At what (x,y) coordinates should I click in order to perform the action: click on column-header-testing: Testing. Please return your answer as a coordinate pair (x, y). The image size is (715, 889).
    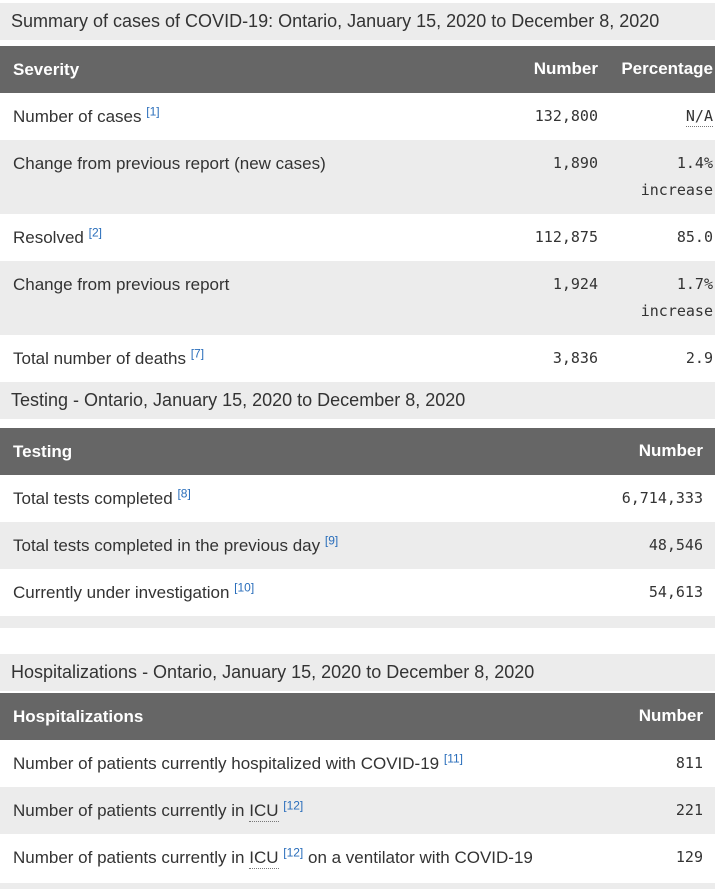
    Looking at the image, I should click on (43, 451).